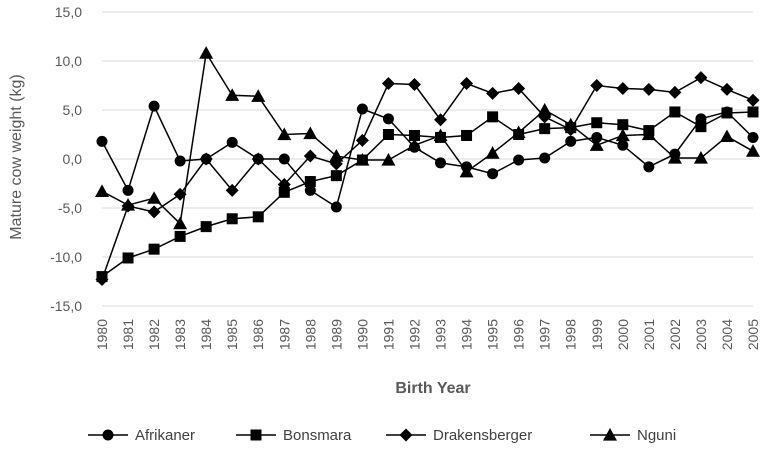 The height and width of the screenshot is (449, 765). I want to click on x-tick-label: 1993, so click(441, 334).